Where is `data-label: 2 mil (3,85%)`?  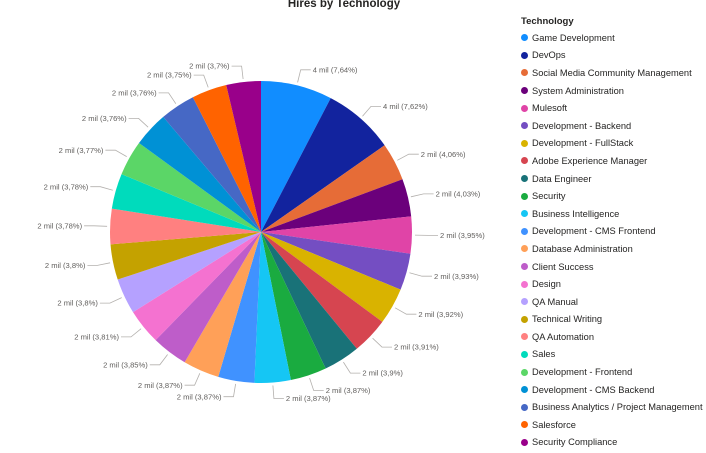 data-label: 2 mil (3,85%) is located at coordinates (125, 364).